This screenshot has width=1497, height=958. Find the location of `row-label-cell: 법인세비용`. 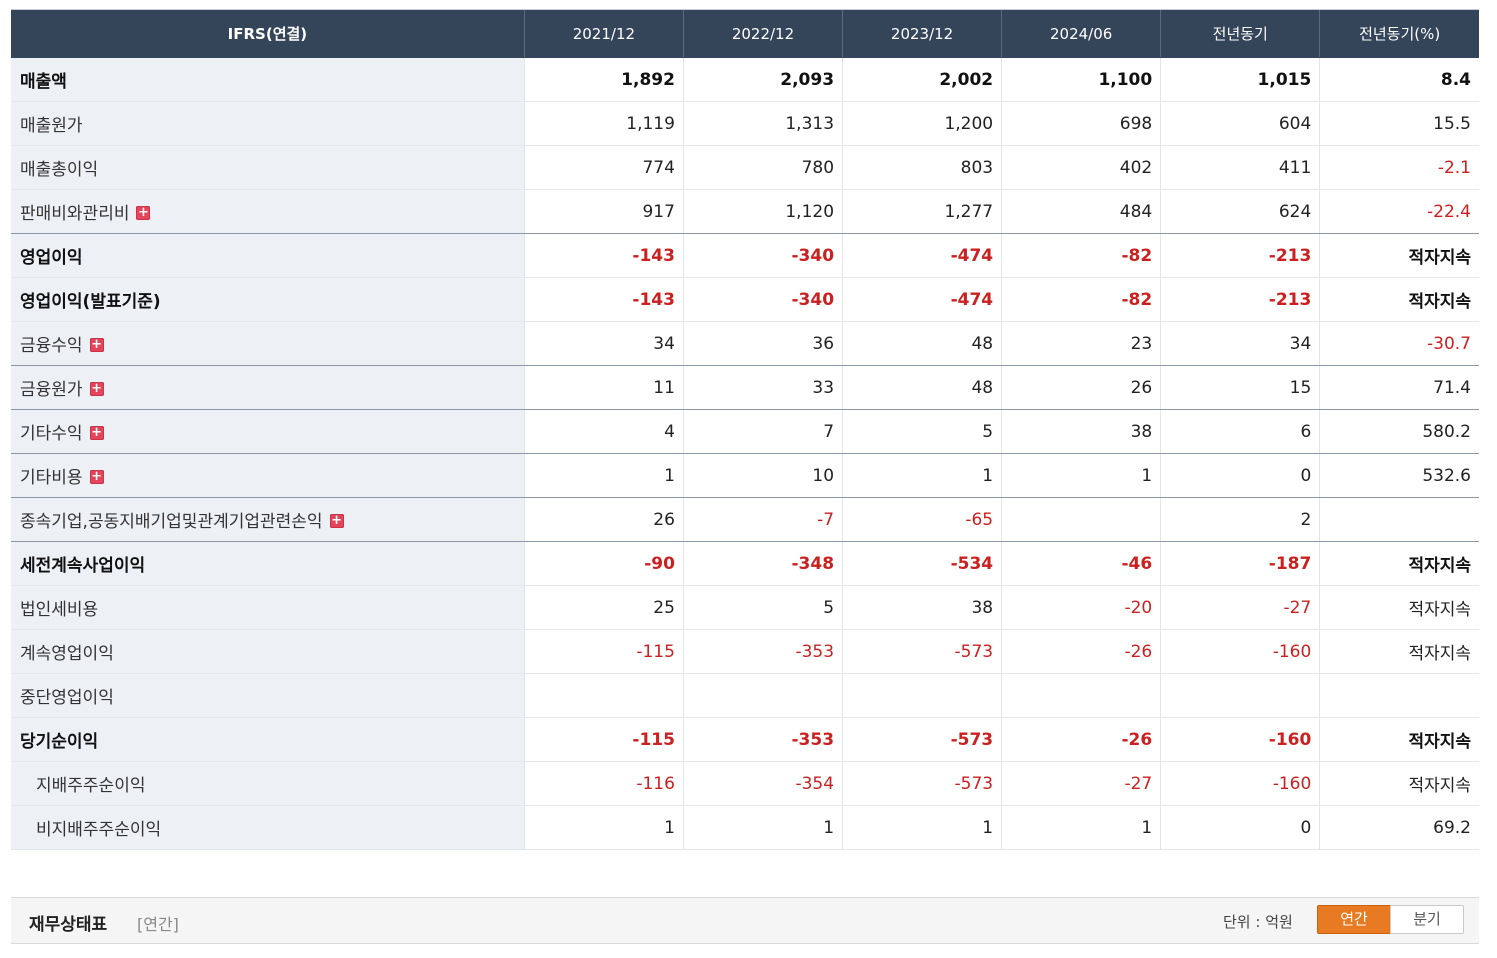

row-label-cell: 법인세비용 is located at coordinates (268, 607).